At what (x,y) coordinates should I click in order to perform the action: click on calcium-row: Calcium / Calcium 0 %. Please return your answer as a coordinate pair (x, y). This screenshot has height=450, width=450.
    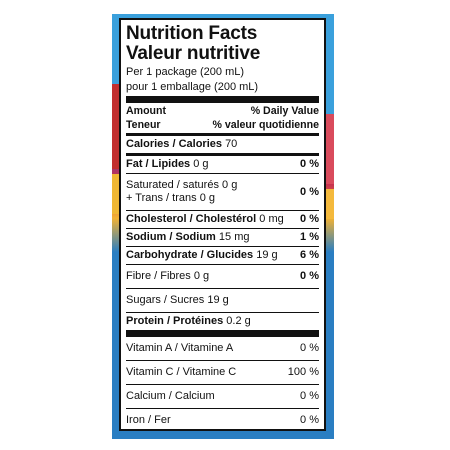
    Looking at the image, I should click on (222, 396).